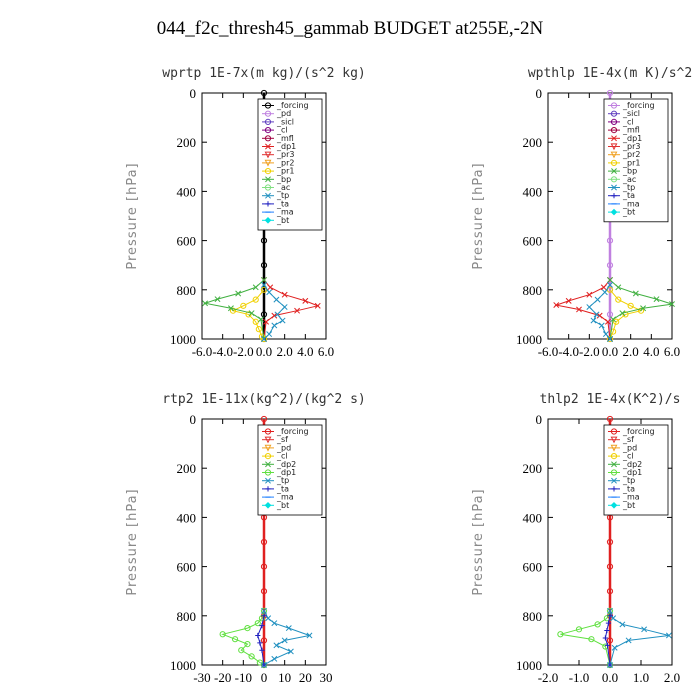 The height and width of the screenshot is (700, 700). Describe the element at coordinates (243, 638) in the screenshot. I see `series-dp1` at that location.